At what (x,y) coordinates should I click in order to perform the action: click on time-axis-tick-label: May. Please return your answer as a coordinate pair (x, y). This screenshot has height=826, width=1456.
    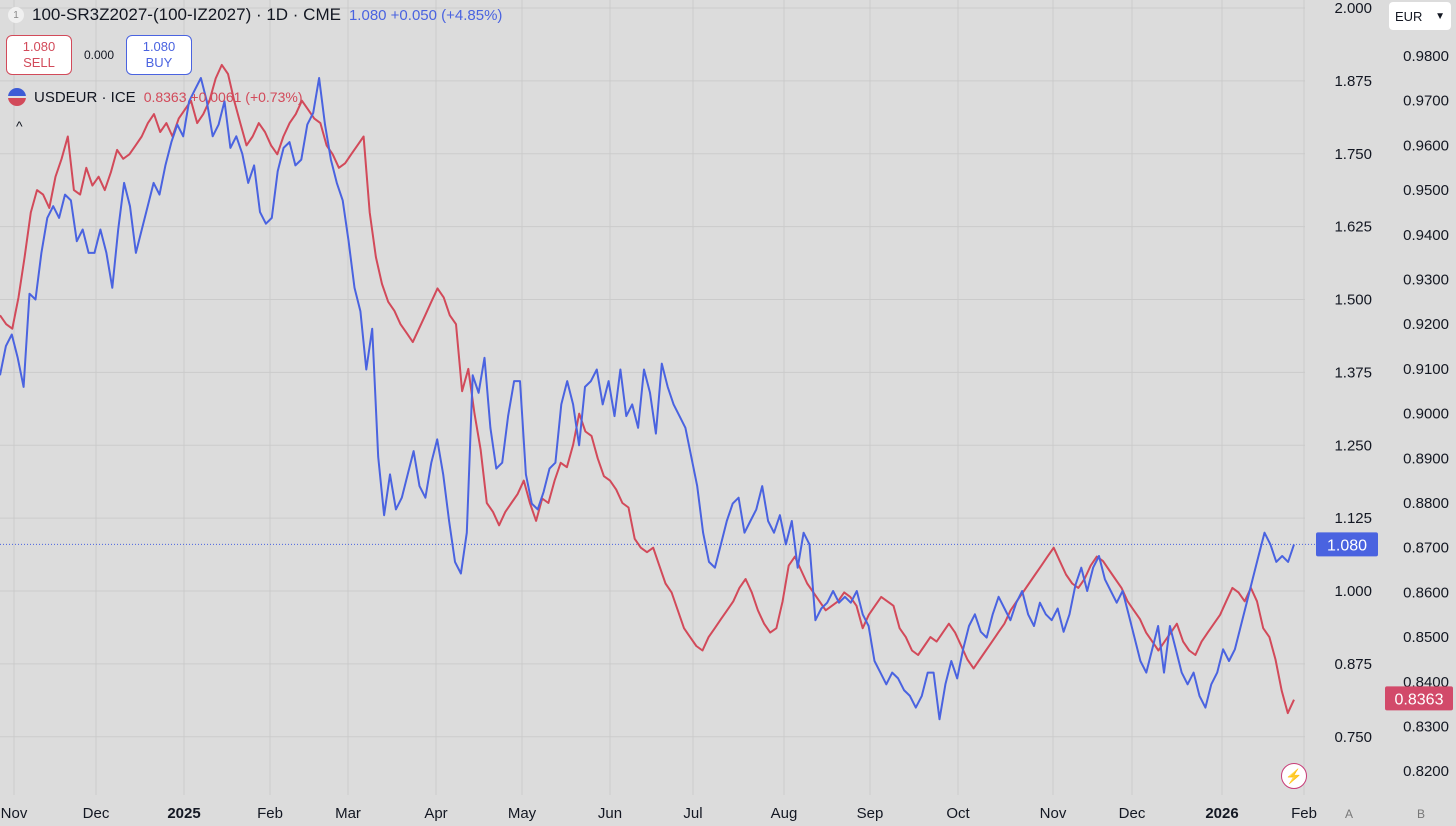
    Looking at the image, I should click on (522, 813).